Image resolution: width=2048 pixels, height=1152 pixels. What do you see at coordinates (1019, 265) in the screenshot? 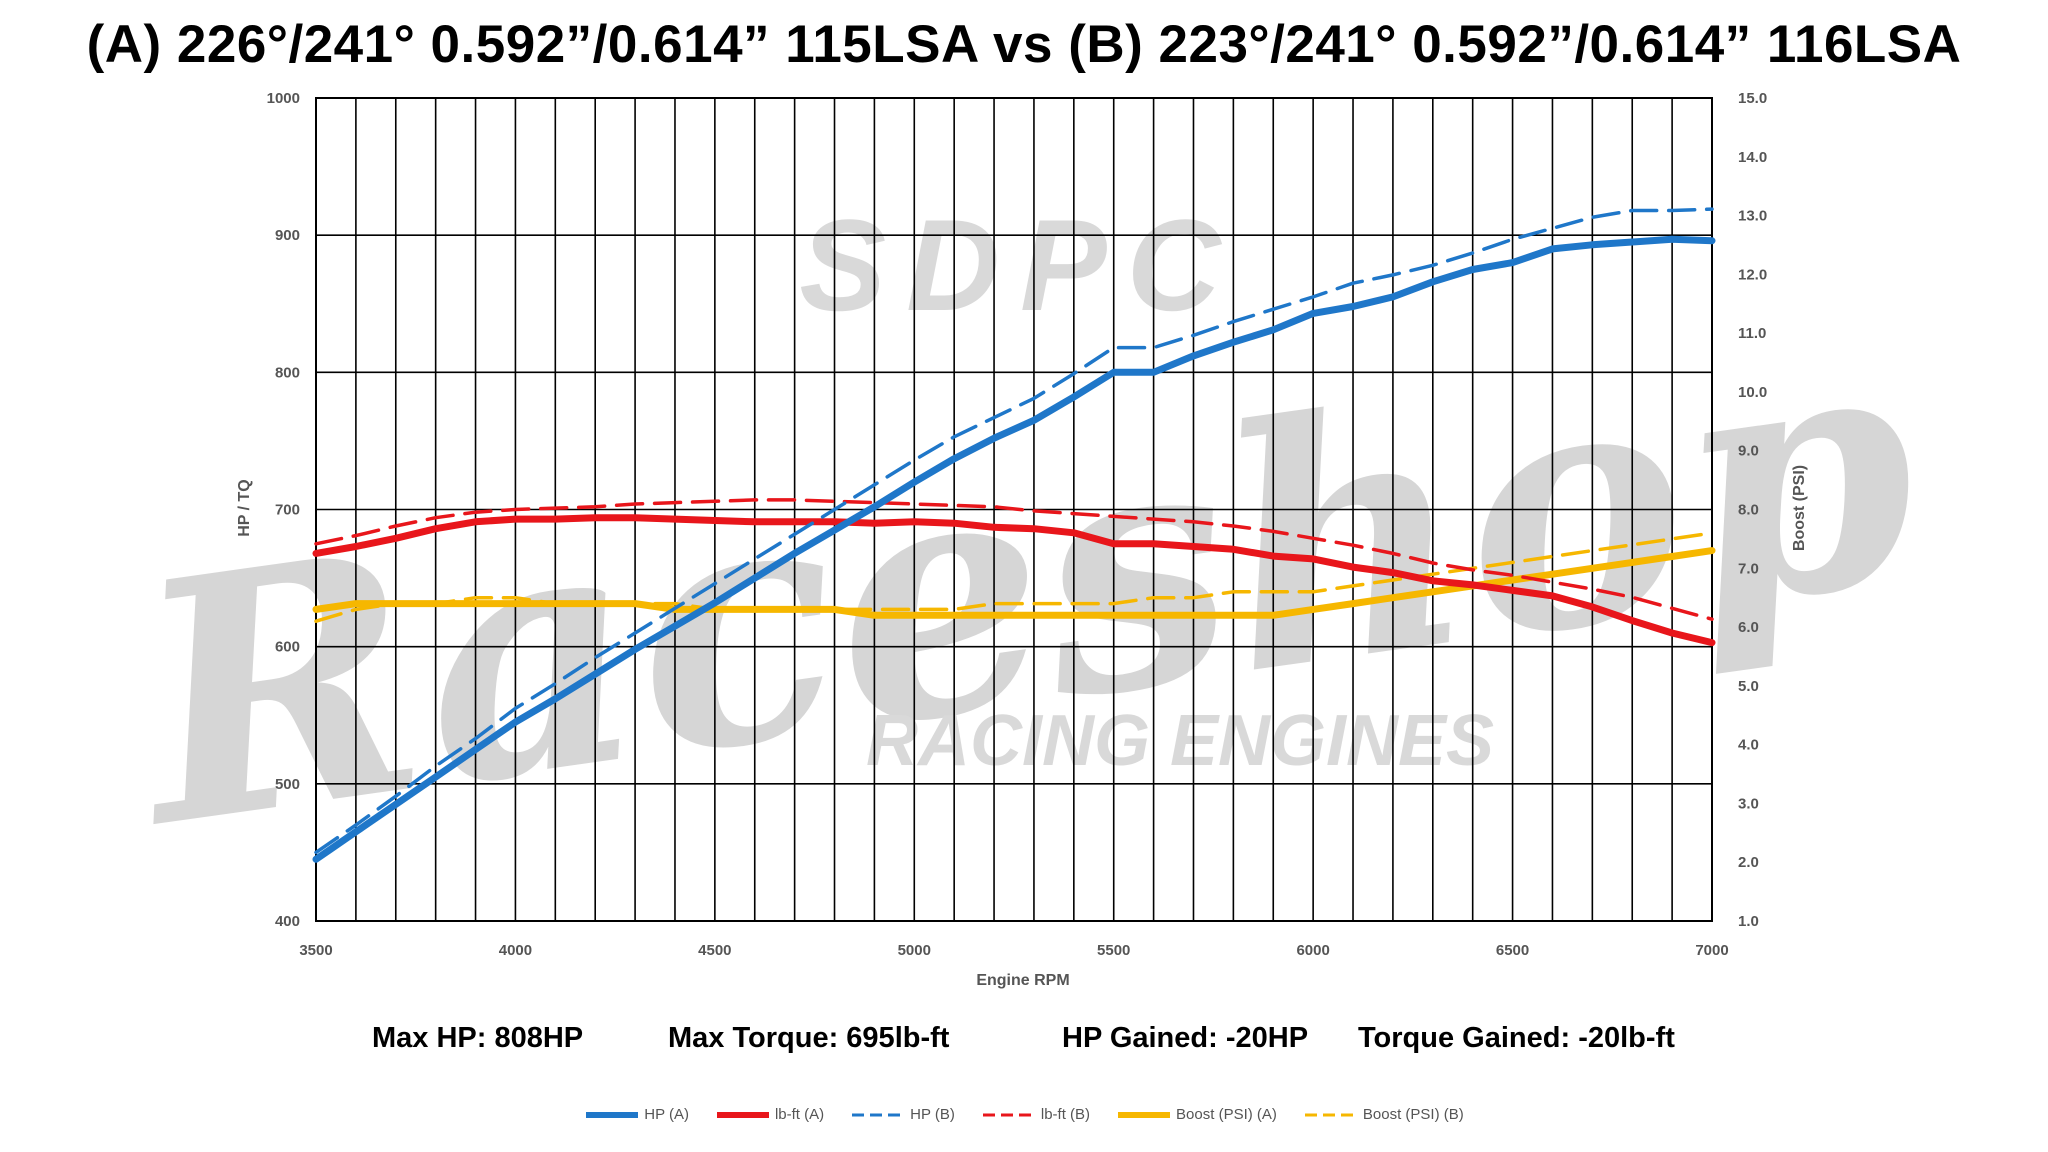
I see `watermark-brand: SDPC` at bounding box center [1019, 265].